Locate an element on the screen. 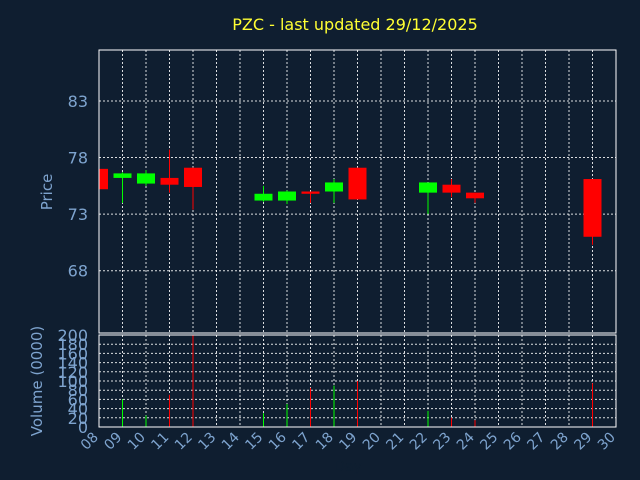  chart-title: PZC - last updated 29/12/2025 is located at coordinates (355, 24).